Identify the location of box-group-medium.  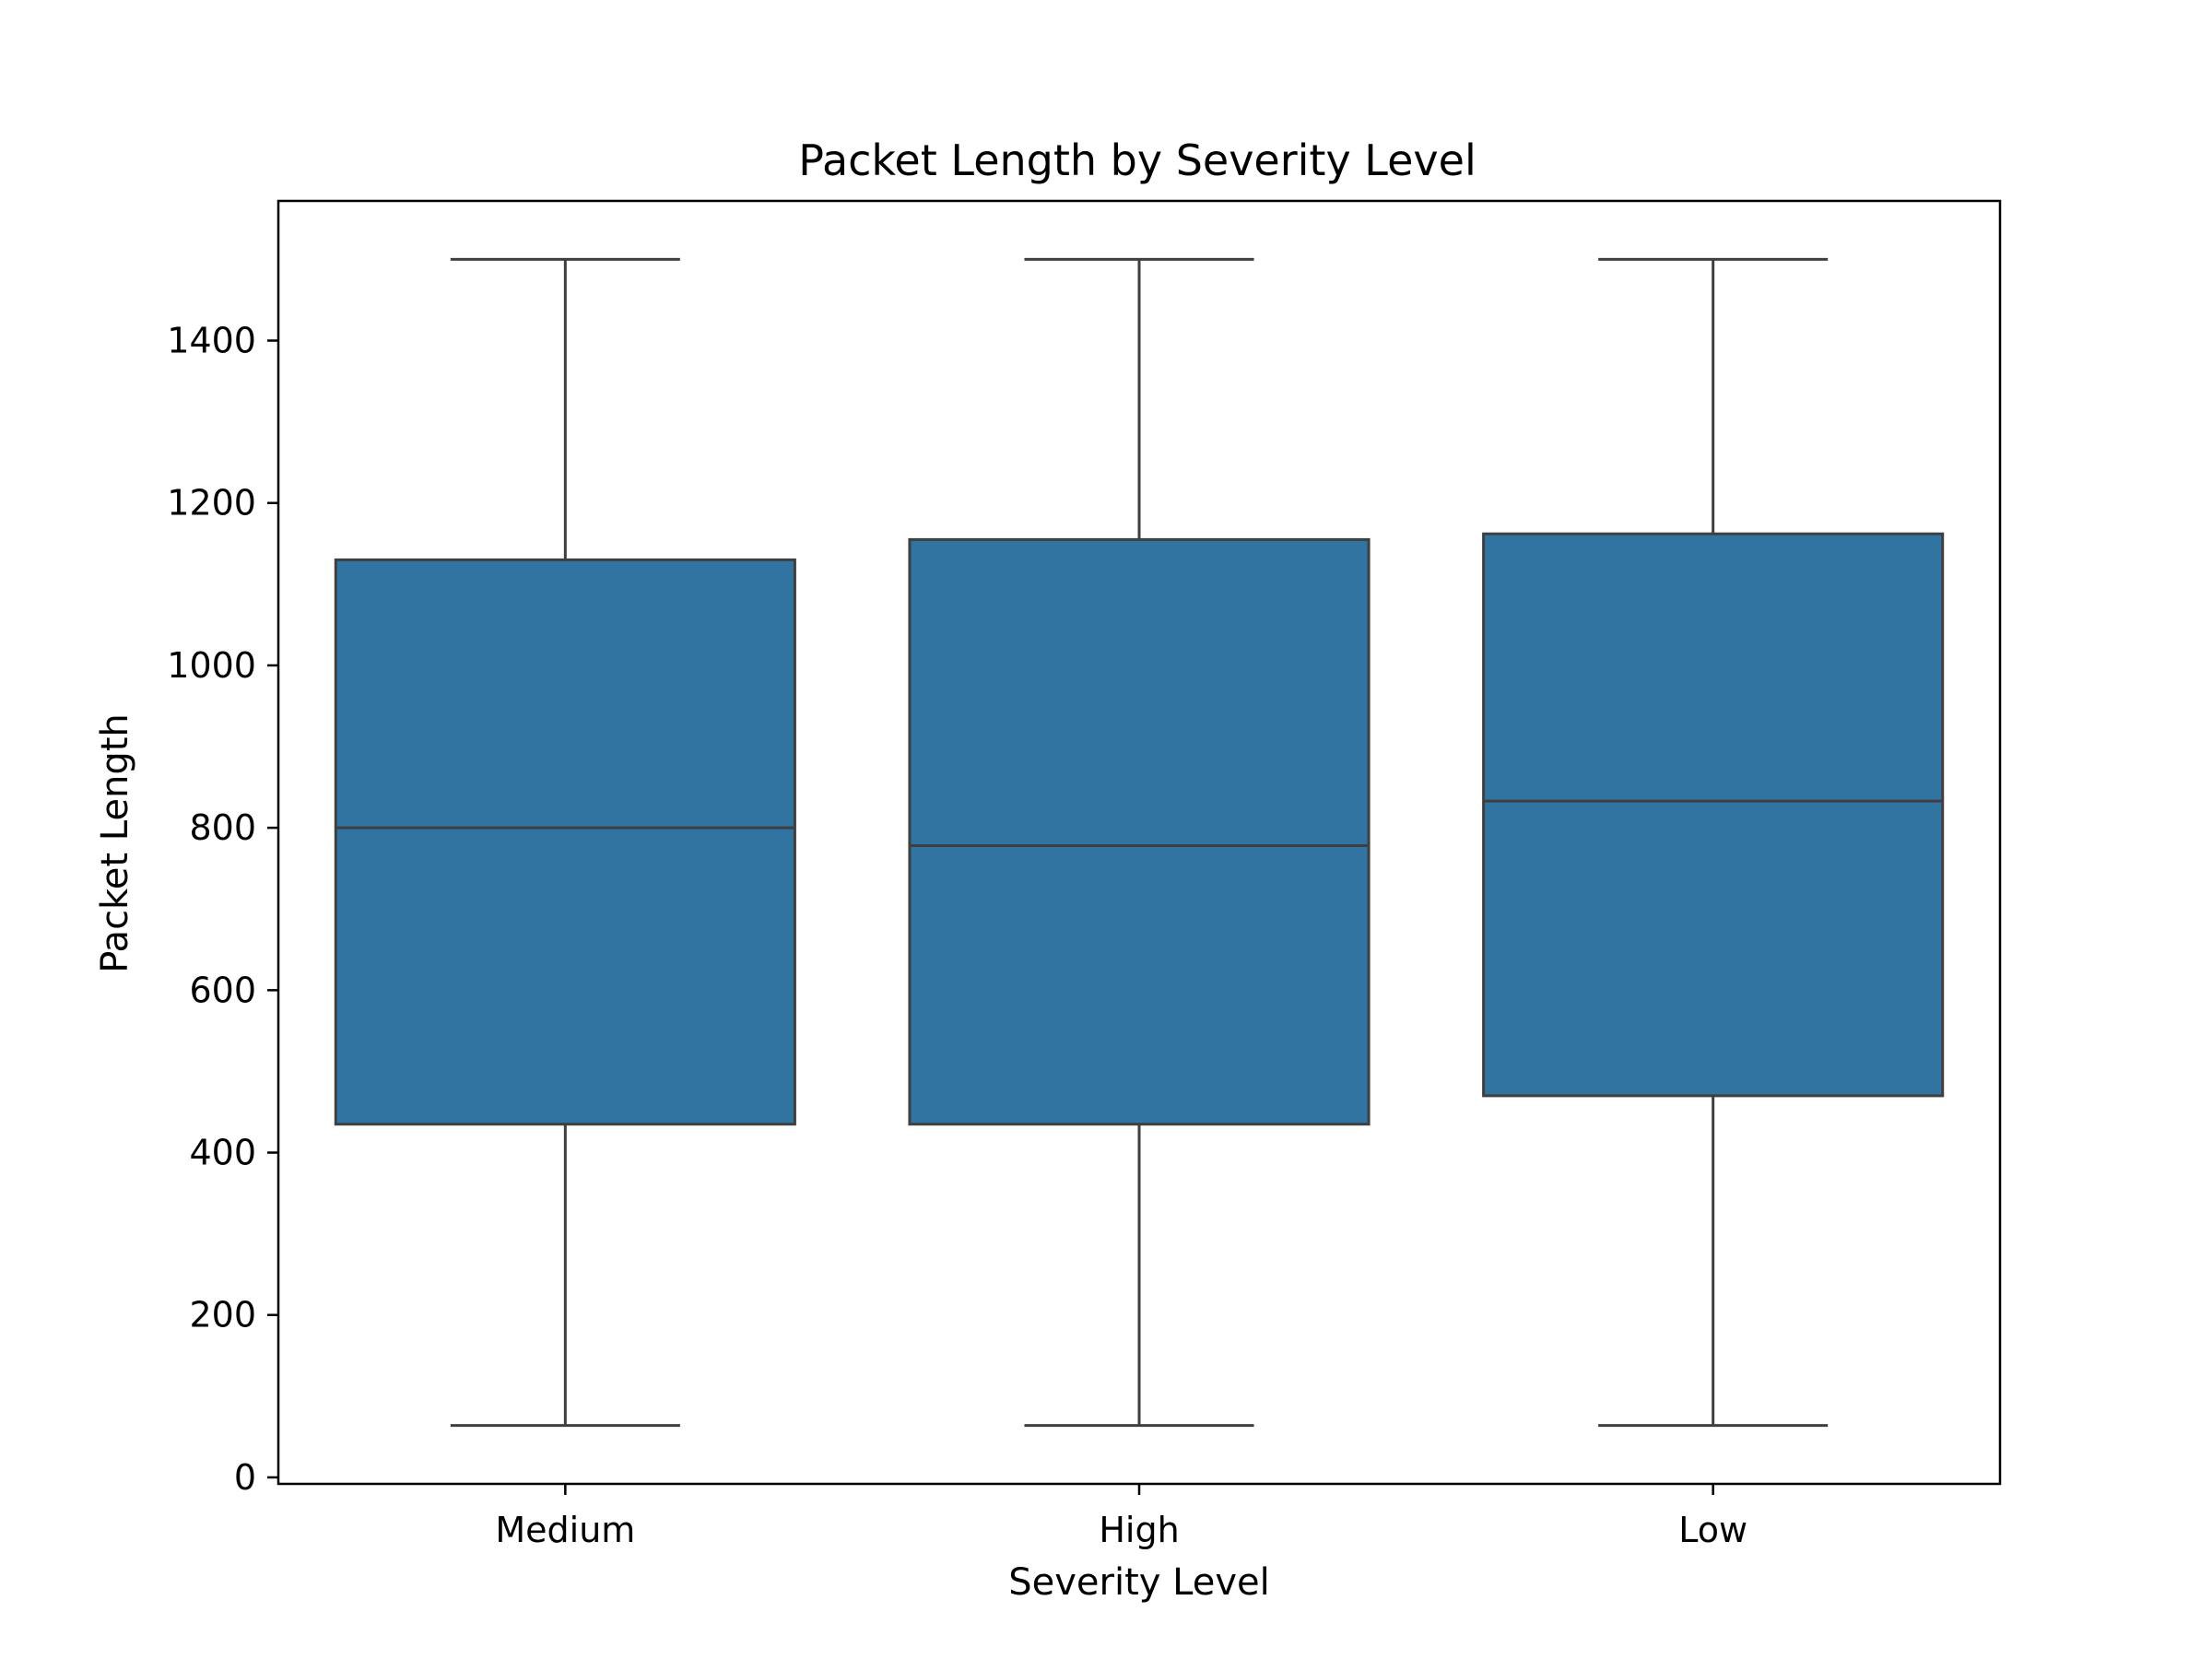
(565, 842).